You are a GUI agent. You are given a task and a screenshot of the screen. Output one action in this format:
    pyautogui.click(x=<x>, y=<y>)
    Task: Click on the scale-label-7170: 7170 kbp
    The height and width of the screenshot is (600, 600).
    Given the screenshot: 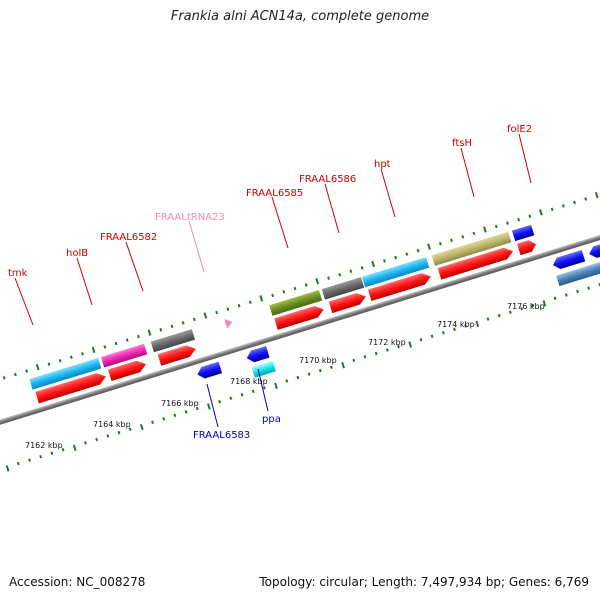 What is the action you would take?
    pyautogui.click(x=318, y=360)
    